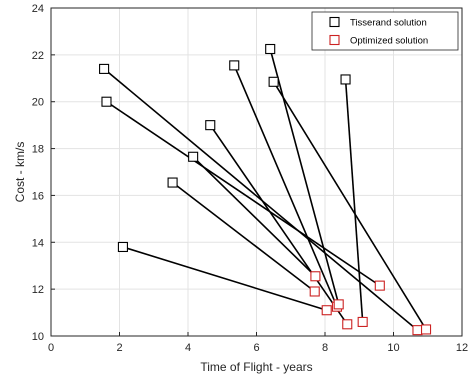 This screenshot has width=471, height=380. What do you see at coordinates (393, 348) in the screenshot?
I see `x-tick-label: 10` at bounding box center [393, 348].